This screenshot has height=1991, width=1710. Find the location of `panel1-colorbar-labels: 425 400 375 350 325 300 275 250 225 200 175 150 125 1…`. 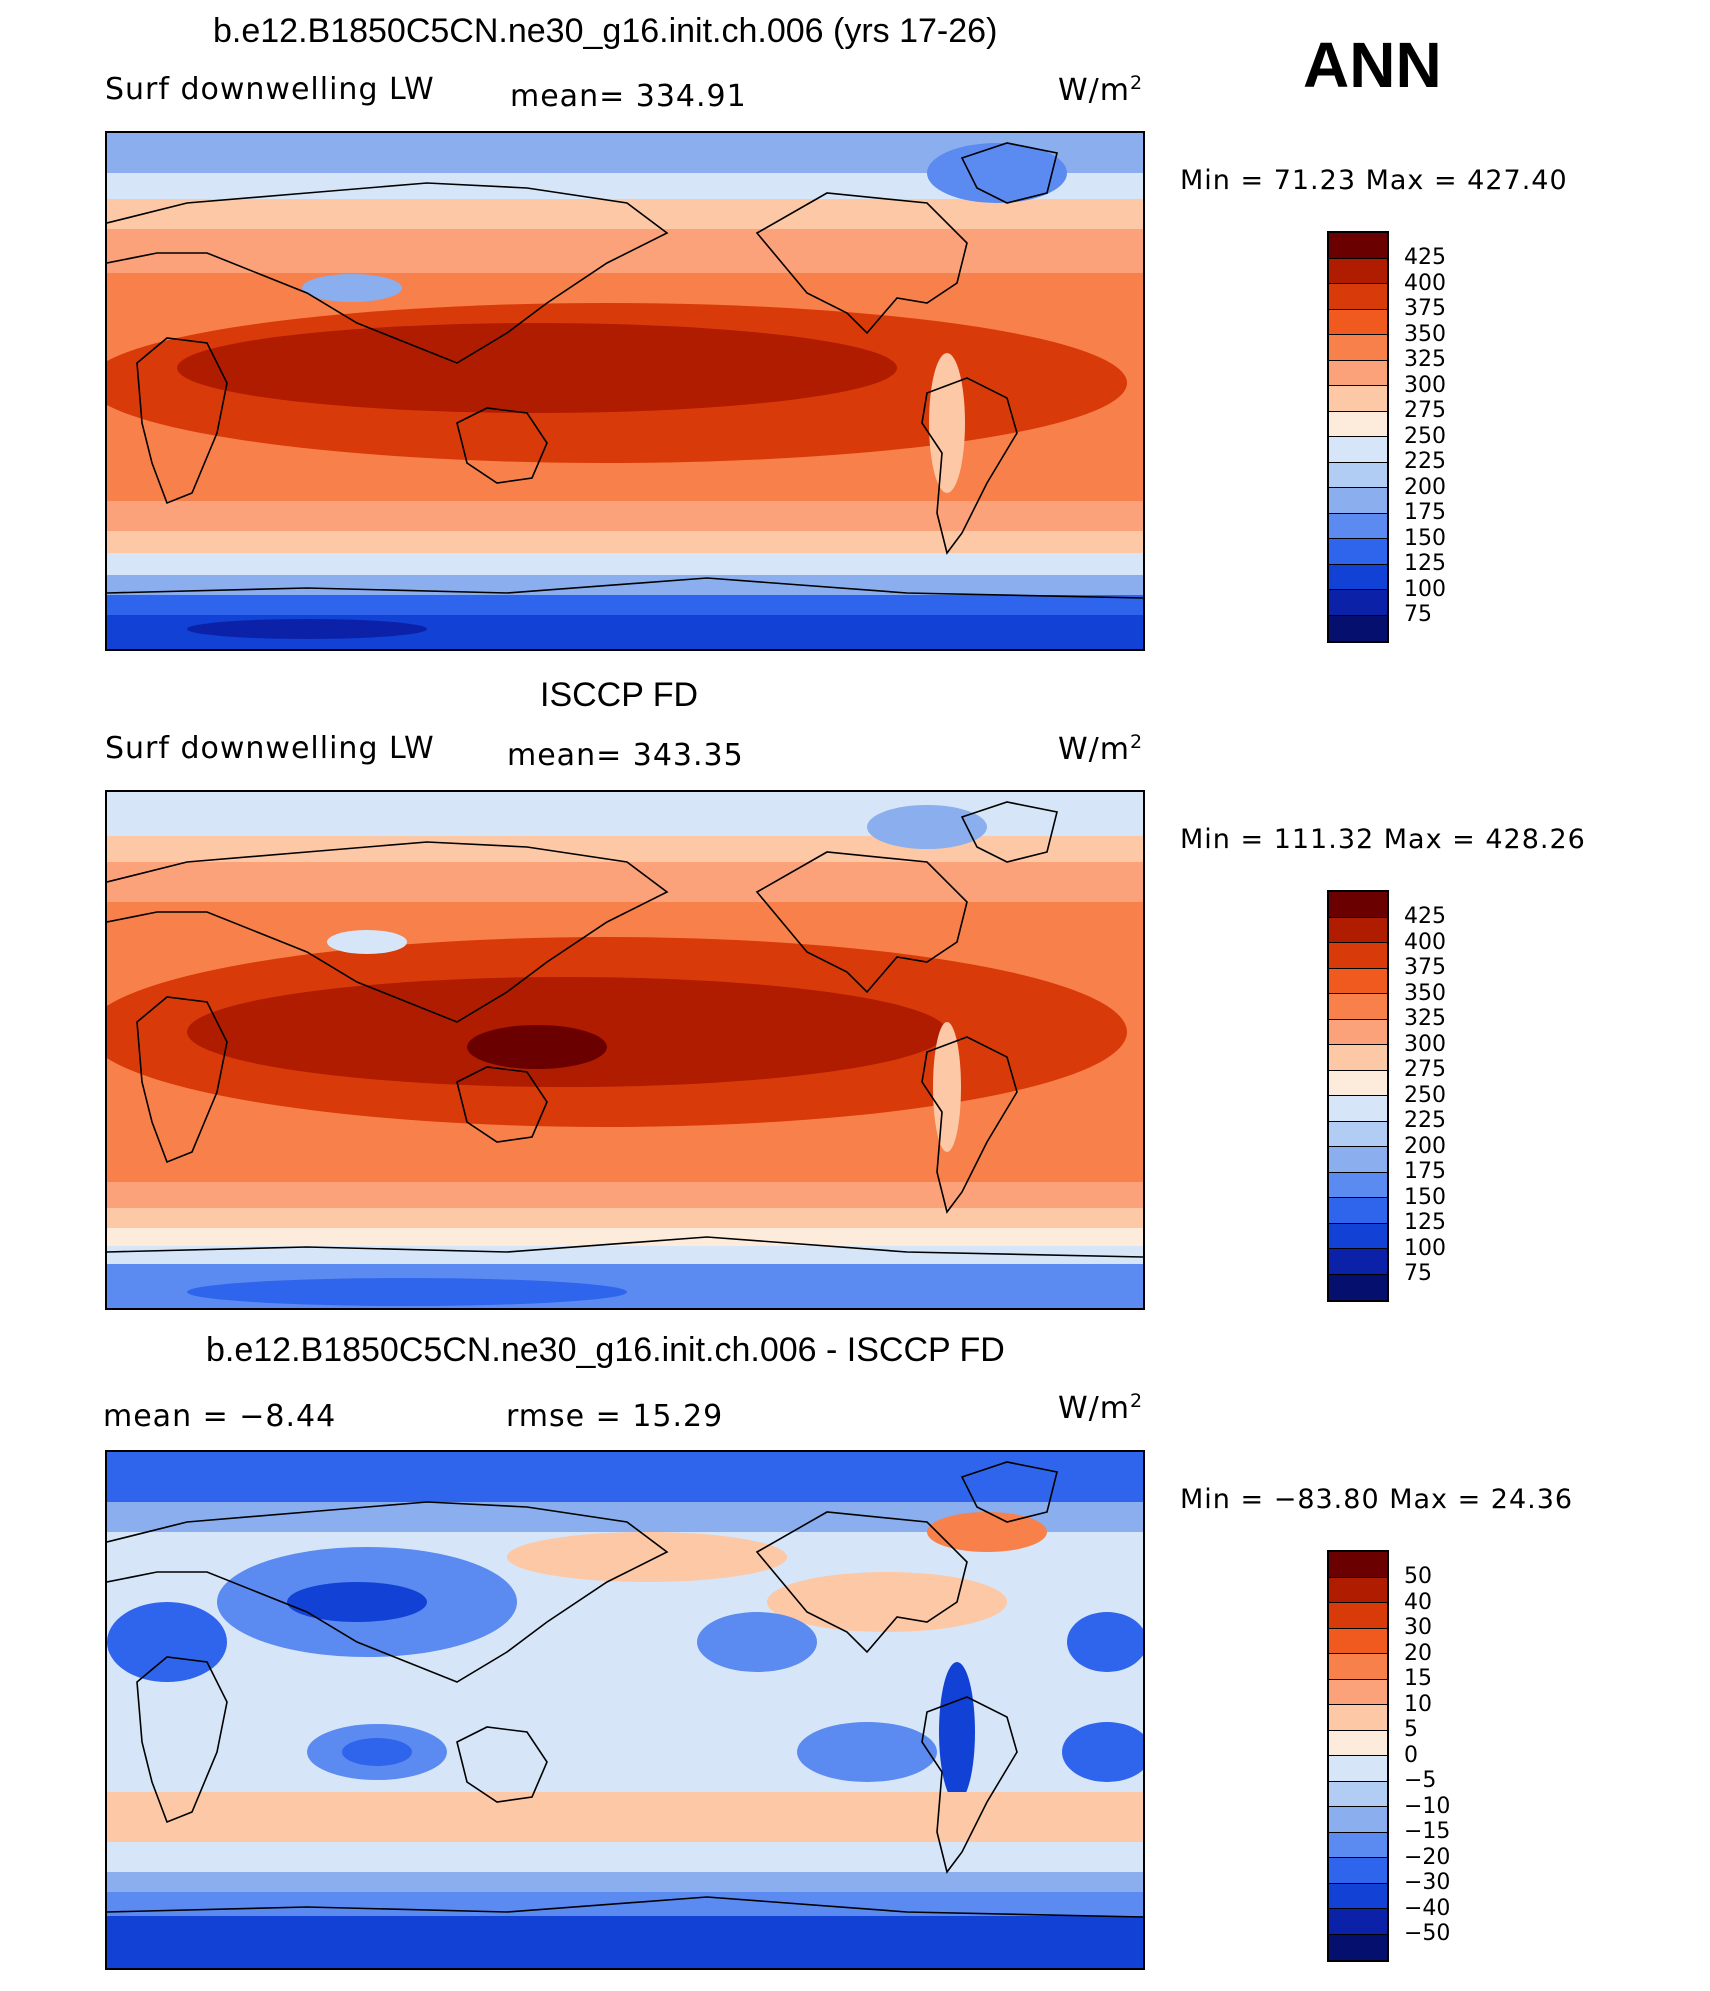

panel1-colorbar-labels: 425 400 375 350 325 300 275 250 225 200 175 150 125 1… is located at coordinates (1425, 436).